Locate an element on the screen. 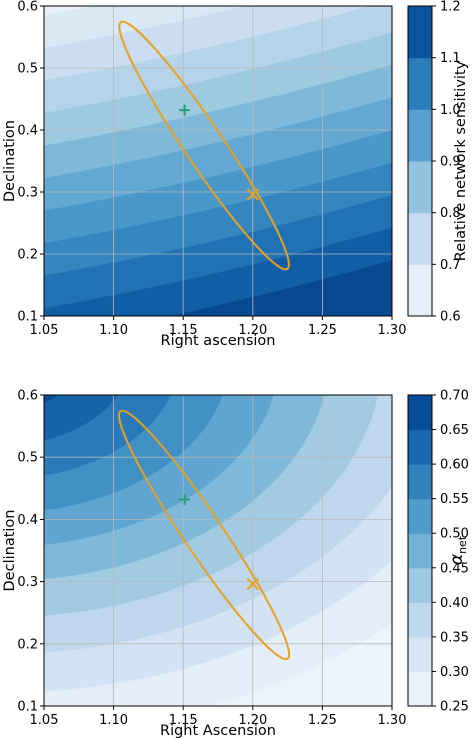 The height and width of the screenshot is (738, 474). colorbar-tick-label: 1.2 is located at coordinates (450, 7).